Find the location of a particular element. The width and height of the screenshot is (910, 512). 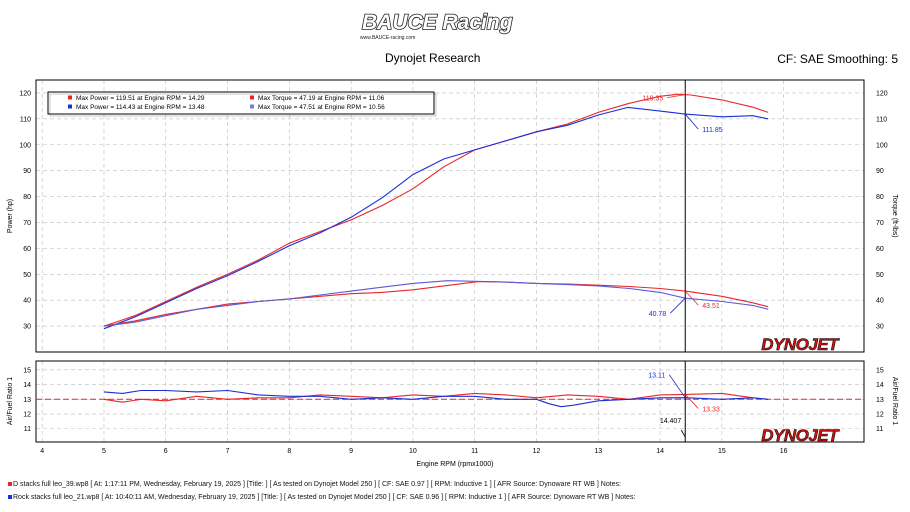

cursor-value-label: 111.85 is located at coordinates (712, 130).